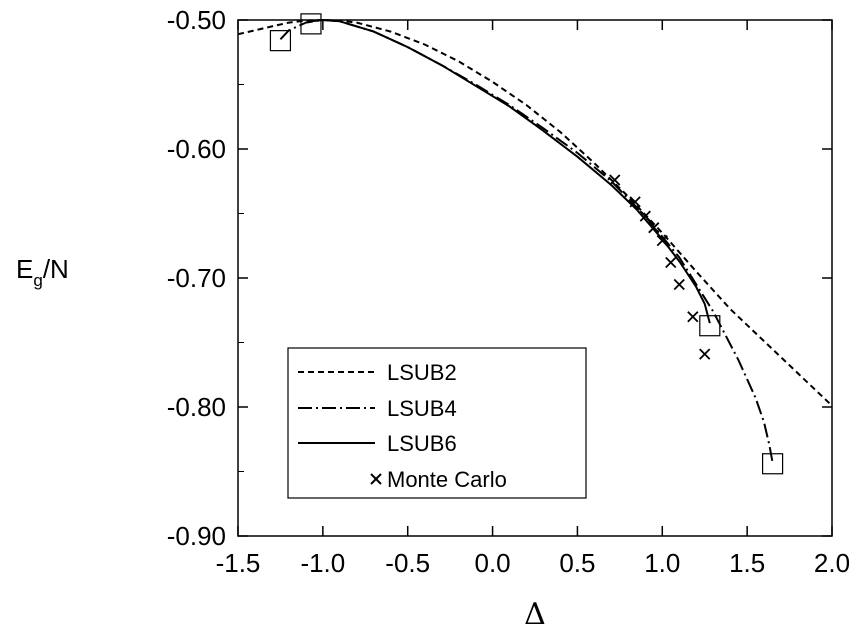  Describe the element at coordinates (24, 269) in the screenshot. I see `y-axis-title-main: E` at that location.